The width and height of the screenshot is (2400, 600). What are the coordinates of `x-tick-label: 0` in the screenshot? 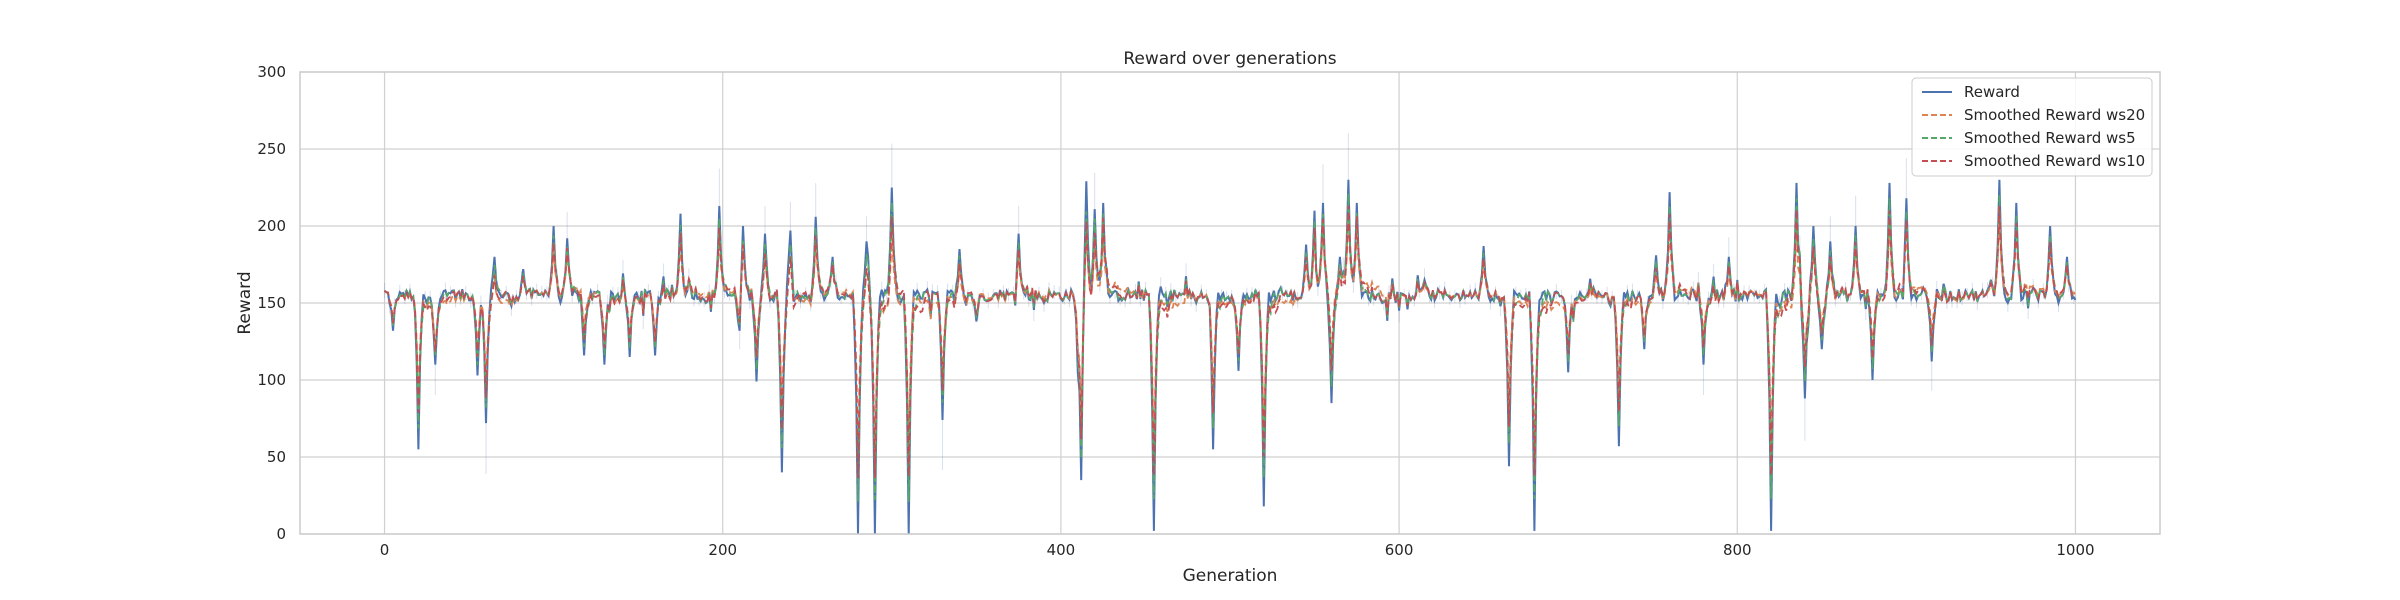 It's located at (385, 550).